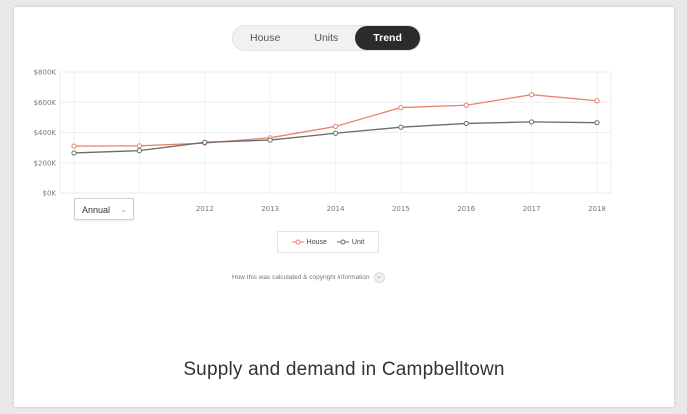 The height and width of the screenshot is (414, 687). What do you see at coordinates (265, 38) in the screenshot?
I see `tab-house: House` at bounding box center [265, 38].